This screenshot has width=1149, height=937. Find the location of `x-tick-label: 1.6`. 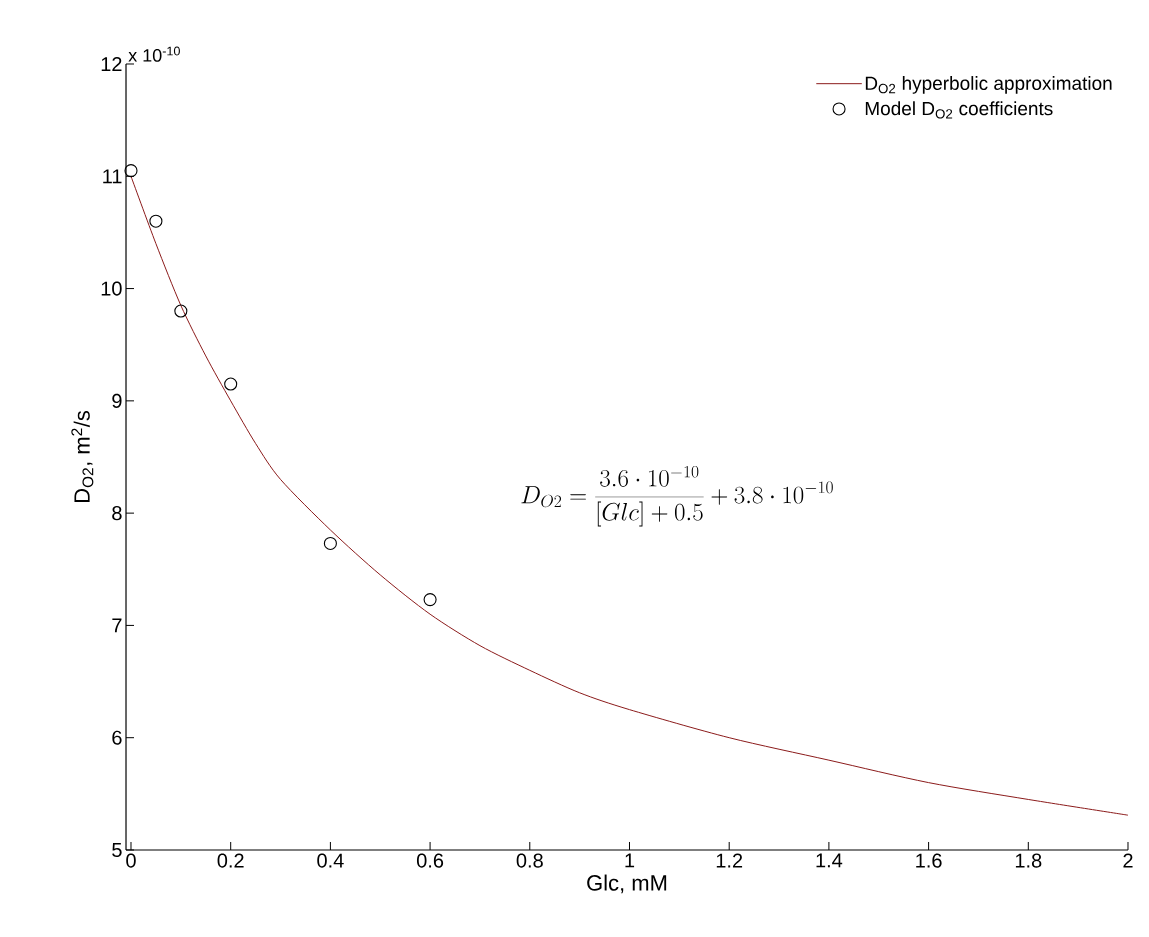

x-tick-label: 1.6 is located at coordinates (929, 860).